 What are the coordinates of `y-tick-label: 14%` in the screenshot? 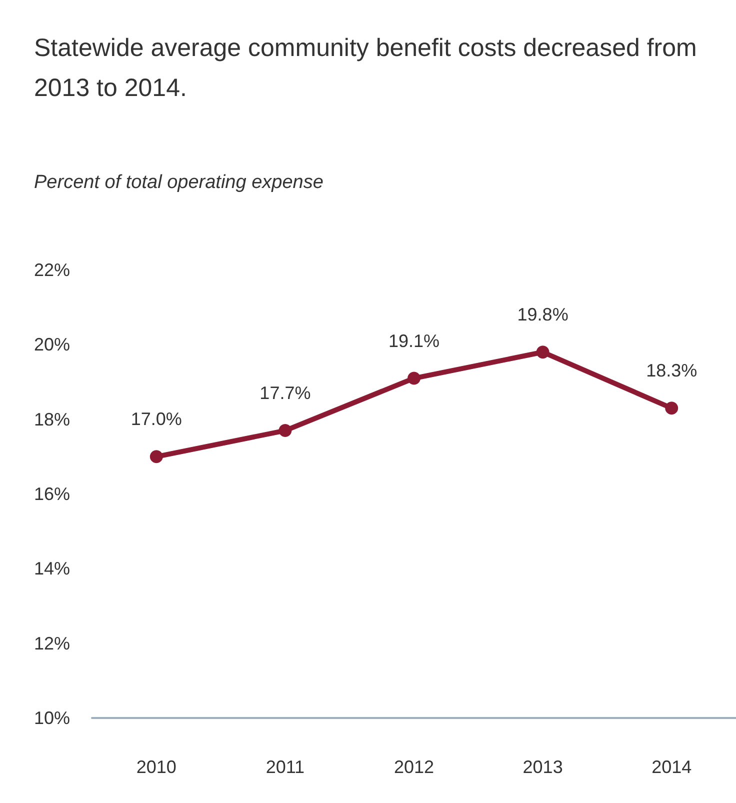 It's located at (52, 568).